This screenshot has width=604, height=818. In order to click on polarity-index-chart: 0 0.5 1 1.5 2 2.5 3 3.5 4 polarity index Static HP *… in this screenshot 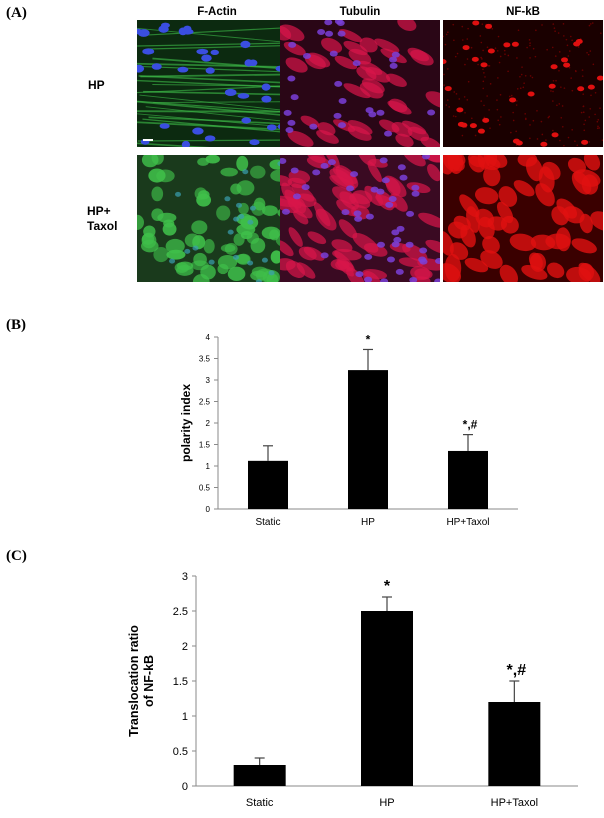, I will do `click(348, 430)`.